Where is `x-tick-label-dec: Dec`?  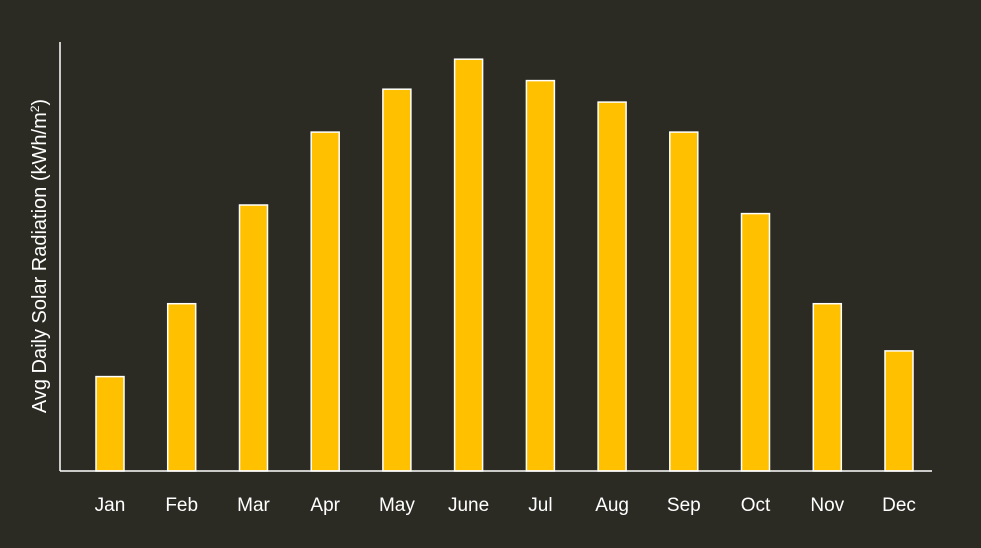 x-tick-label-dec: Dec is located at coordinates (899, 505).